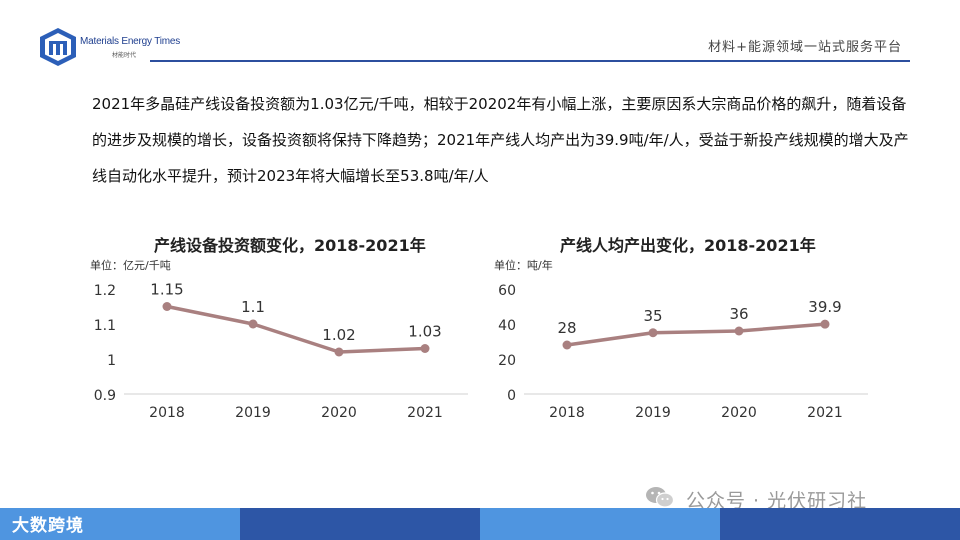 The image size is (960, 540). I want to click on investment-x-tick-label: 2019, so click(253, 413).